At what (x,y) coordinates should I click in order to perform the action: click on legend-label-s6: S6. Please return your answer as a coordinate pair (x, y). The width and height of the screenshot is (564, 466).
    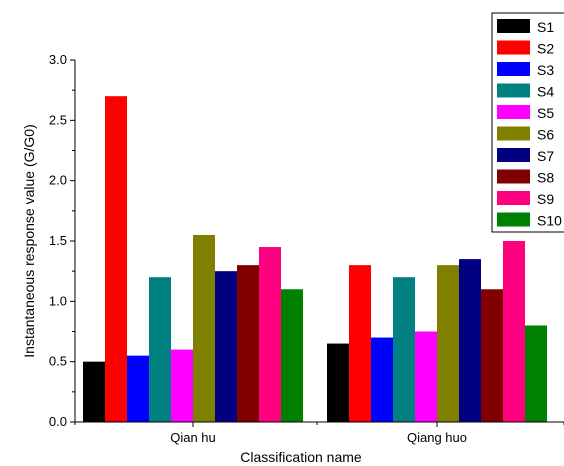
    Looking at the image, I should click on (545, 135).